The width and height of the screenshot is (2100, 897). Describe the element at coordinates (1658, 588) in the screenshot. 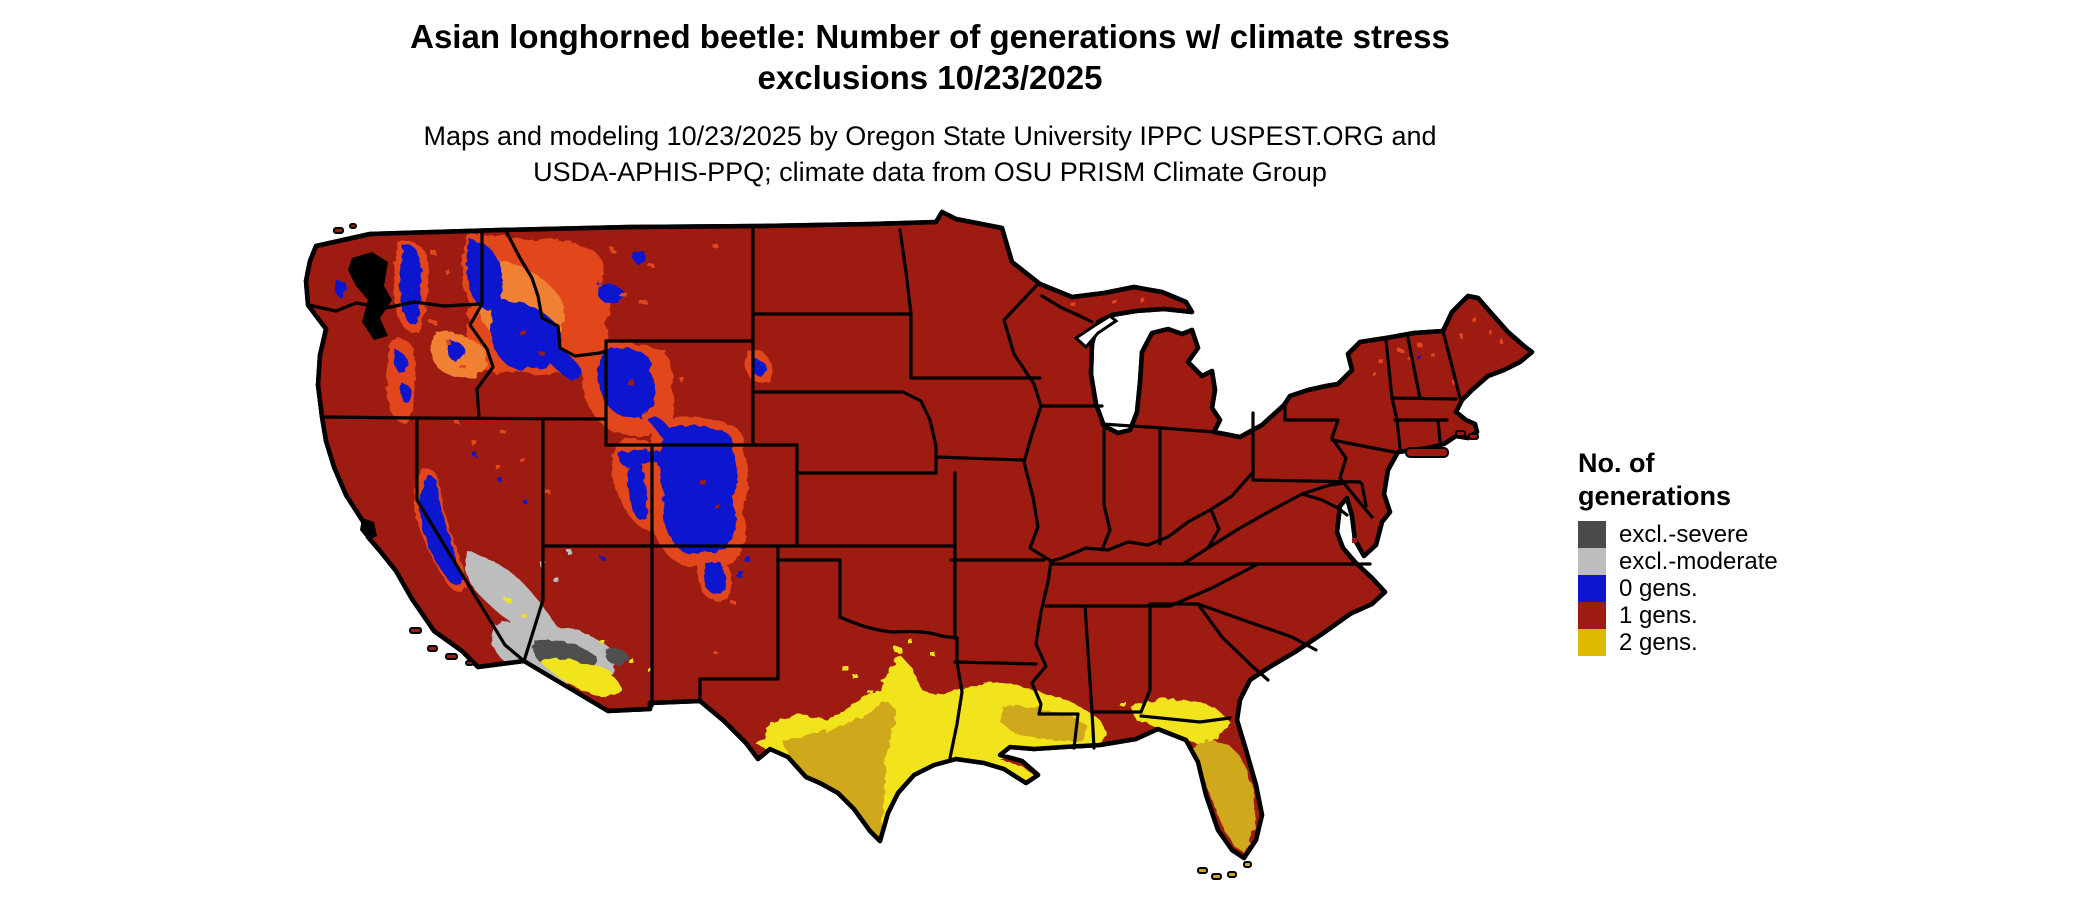

I see `legend-label: 0 gens.` at that location.